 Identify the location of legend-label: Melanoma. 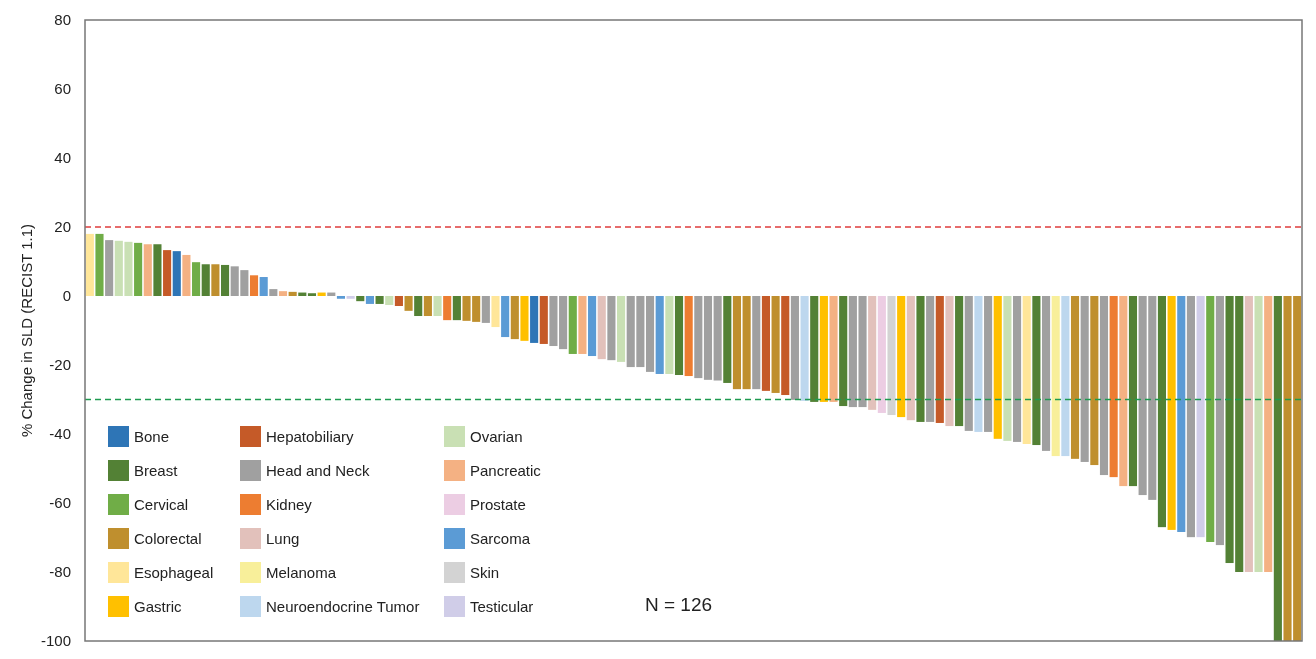
(301, 573).